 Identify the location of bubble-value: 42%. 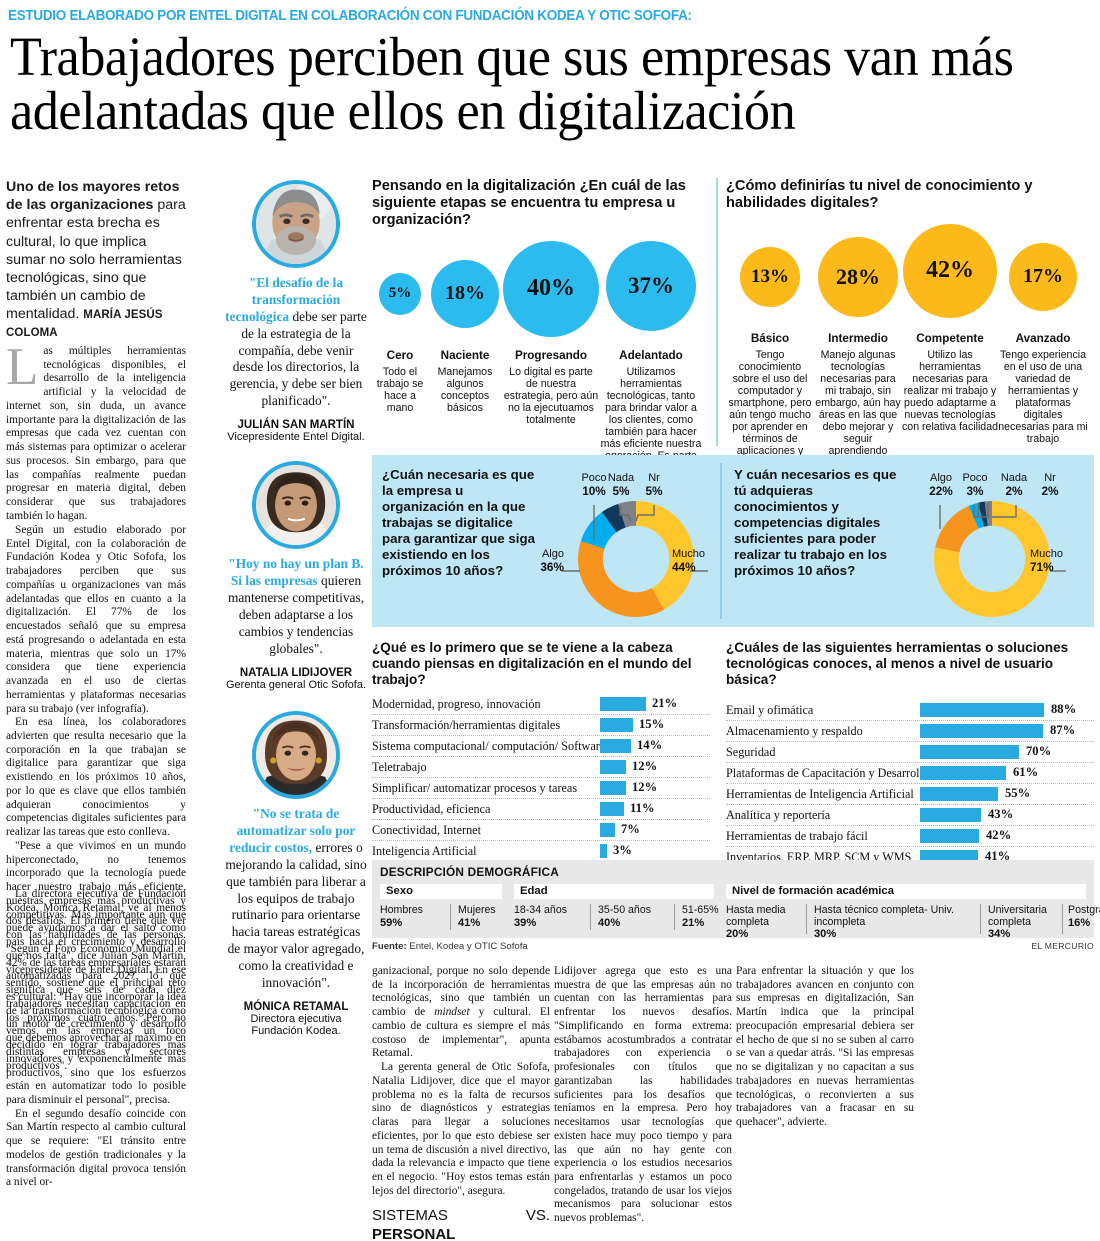
(950, 270).